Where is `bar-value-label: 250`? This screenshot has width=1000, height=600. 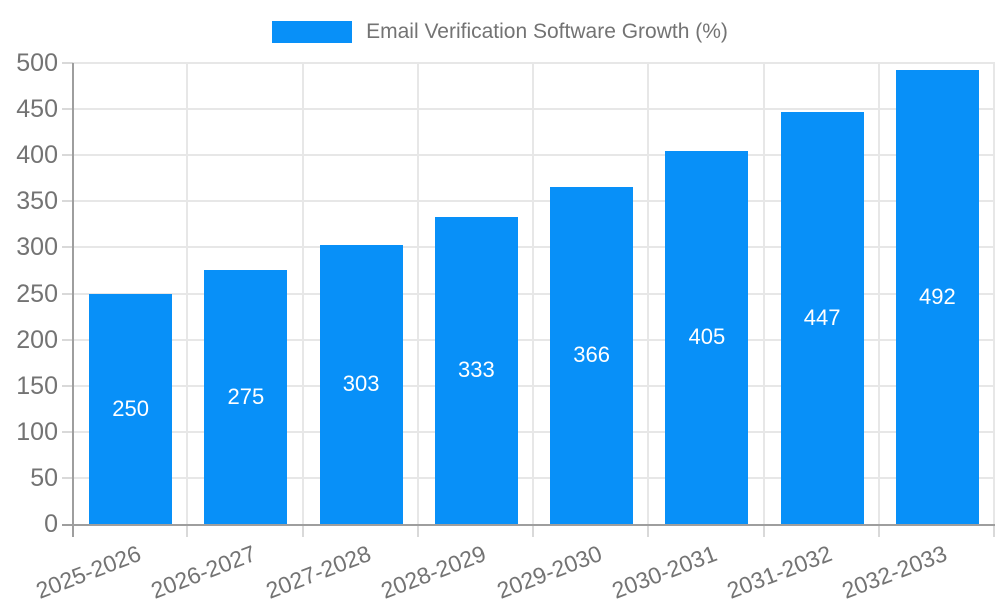
bar-value-label: 250 is located at coordinates (130, 408).